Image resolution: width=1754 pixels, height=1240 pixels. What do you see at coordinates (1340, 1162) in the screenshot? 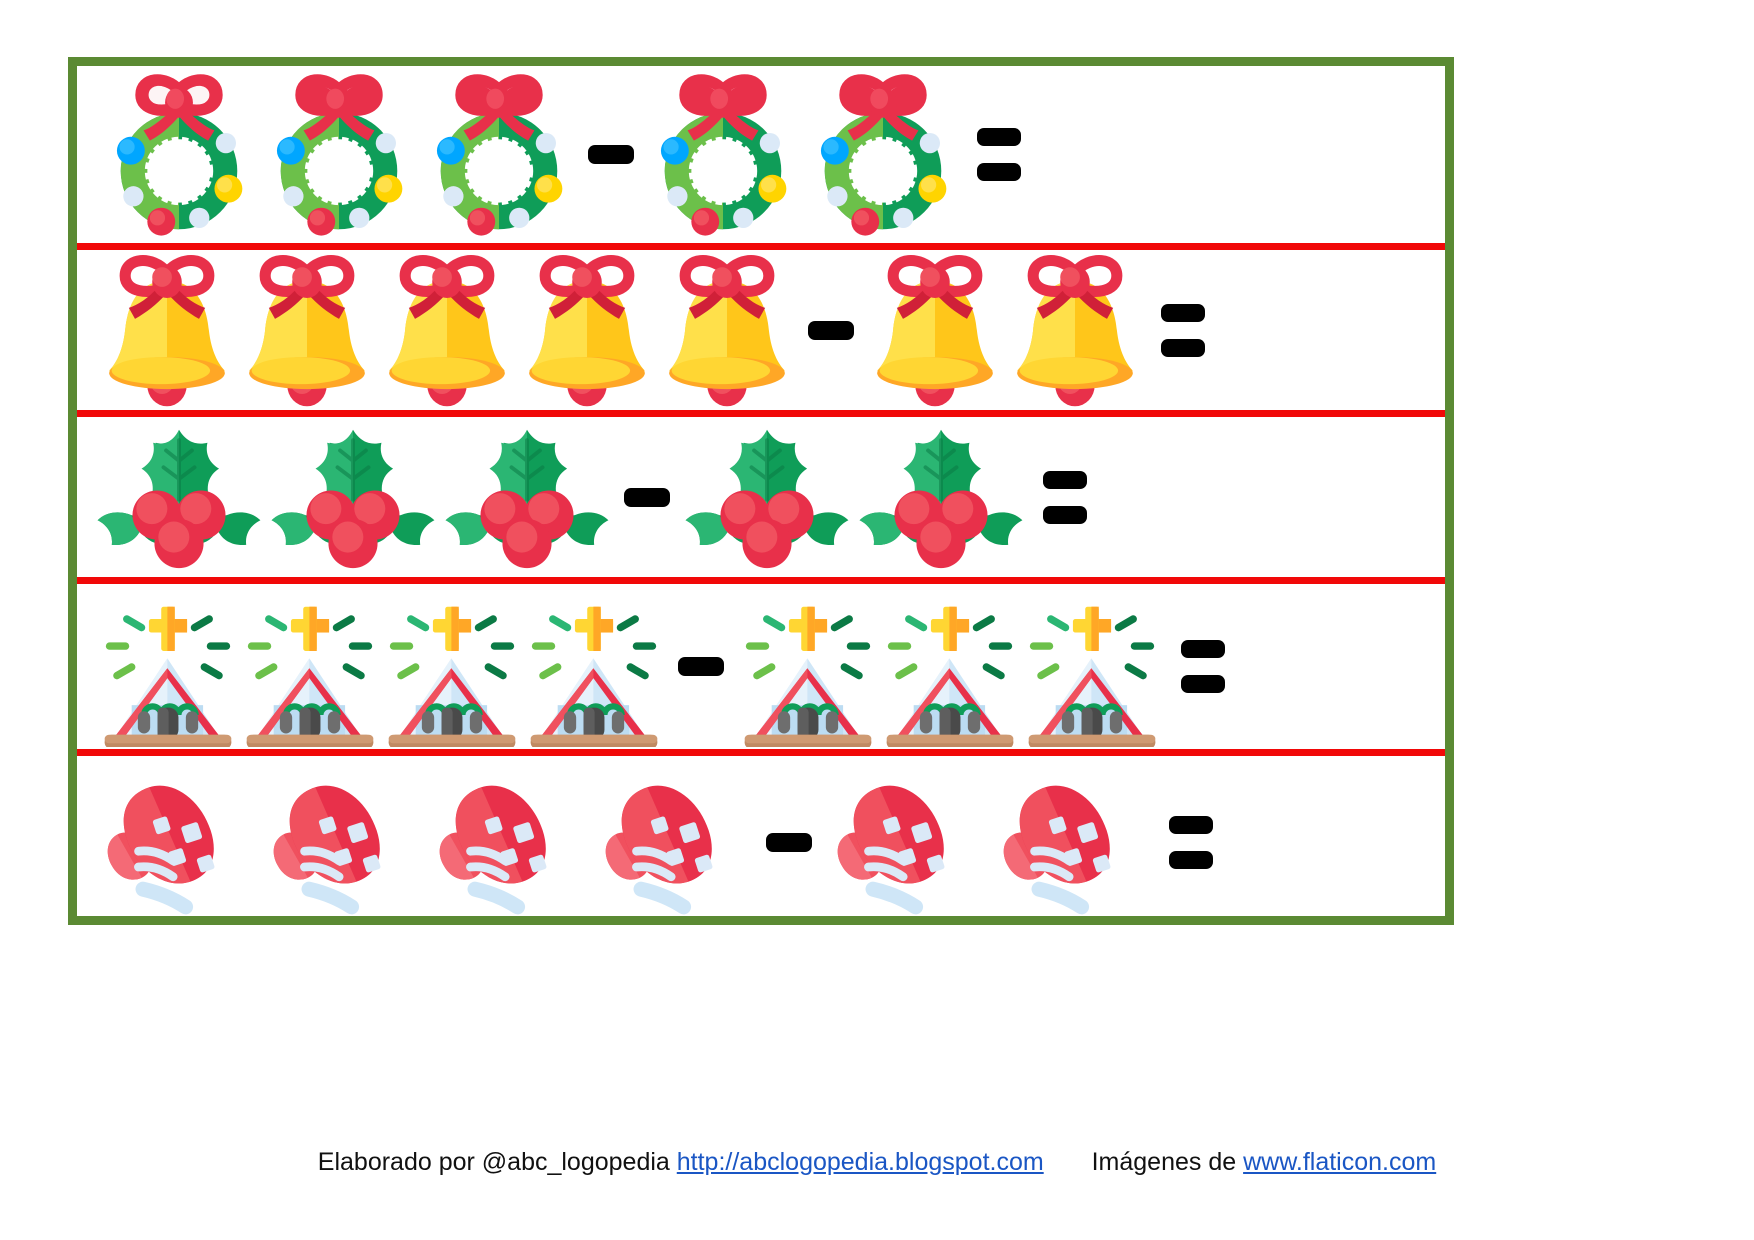
I see `flaticon-link: www.flaticon.com` at bounding box center [1340, 1162].